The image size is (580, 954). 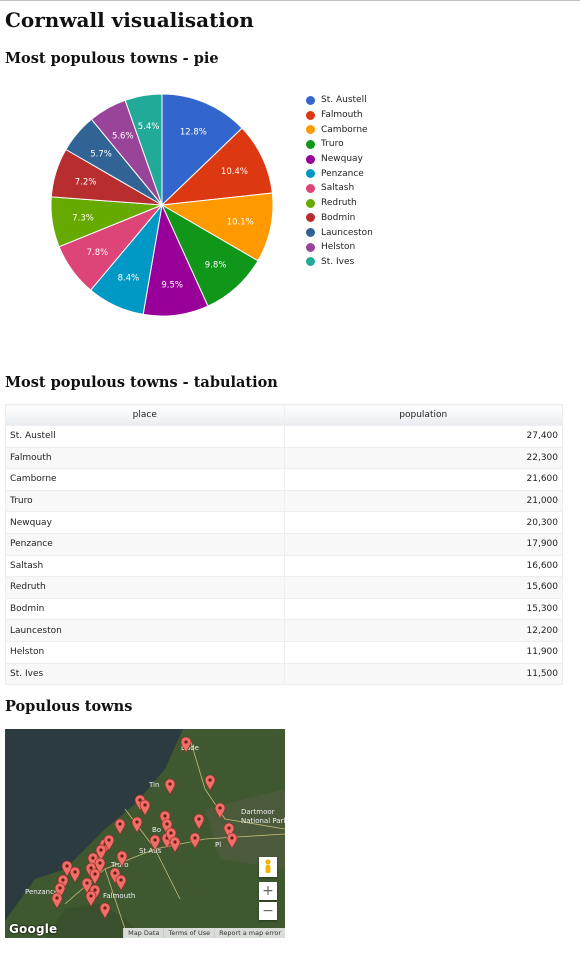 I want to click on column-header-population: population, so click(x=423, y=415).